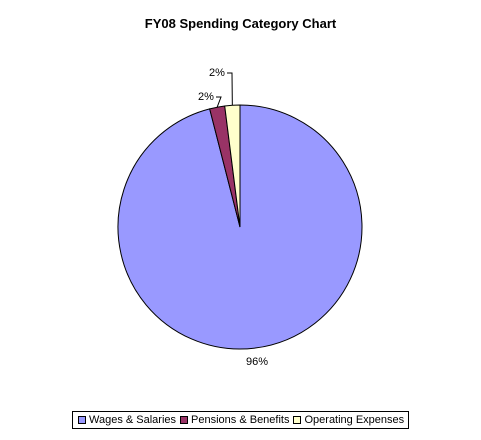 This screenshot has height=440, width=481. Describe the element at coordinates (224, 90) in the screenshot. I see `label-leader-lines` at that location.